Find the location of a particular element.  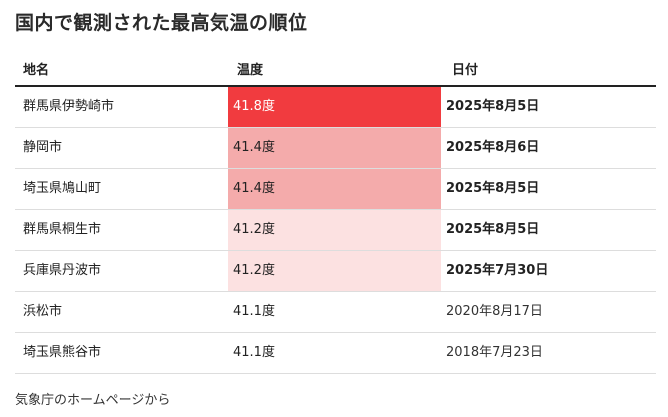

temperature-cell: 41.8度 is located at coordinates (334, 107).